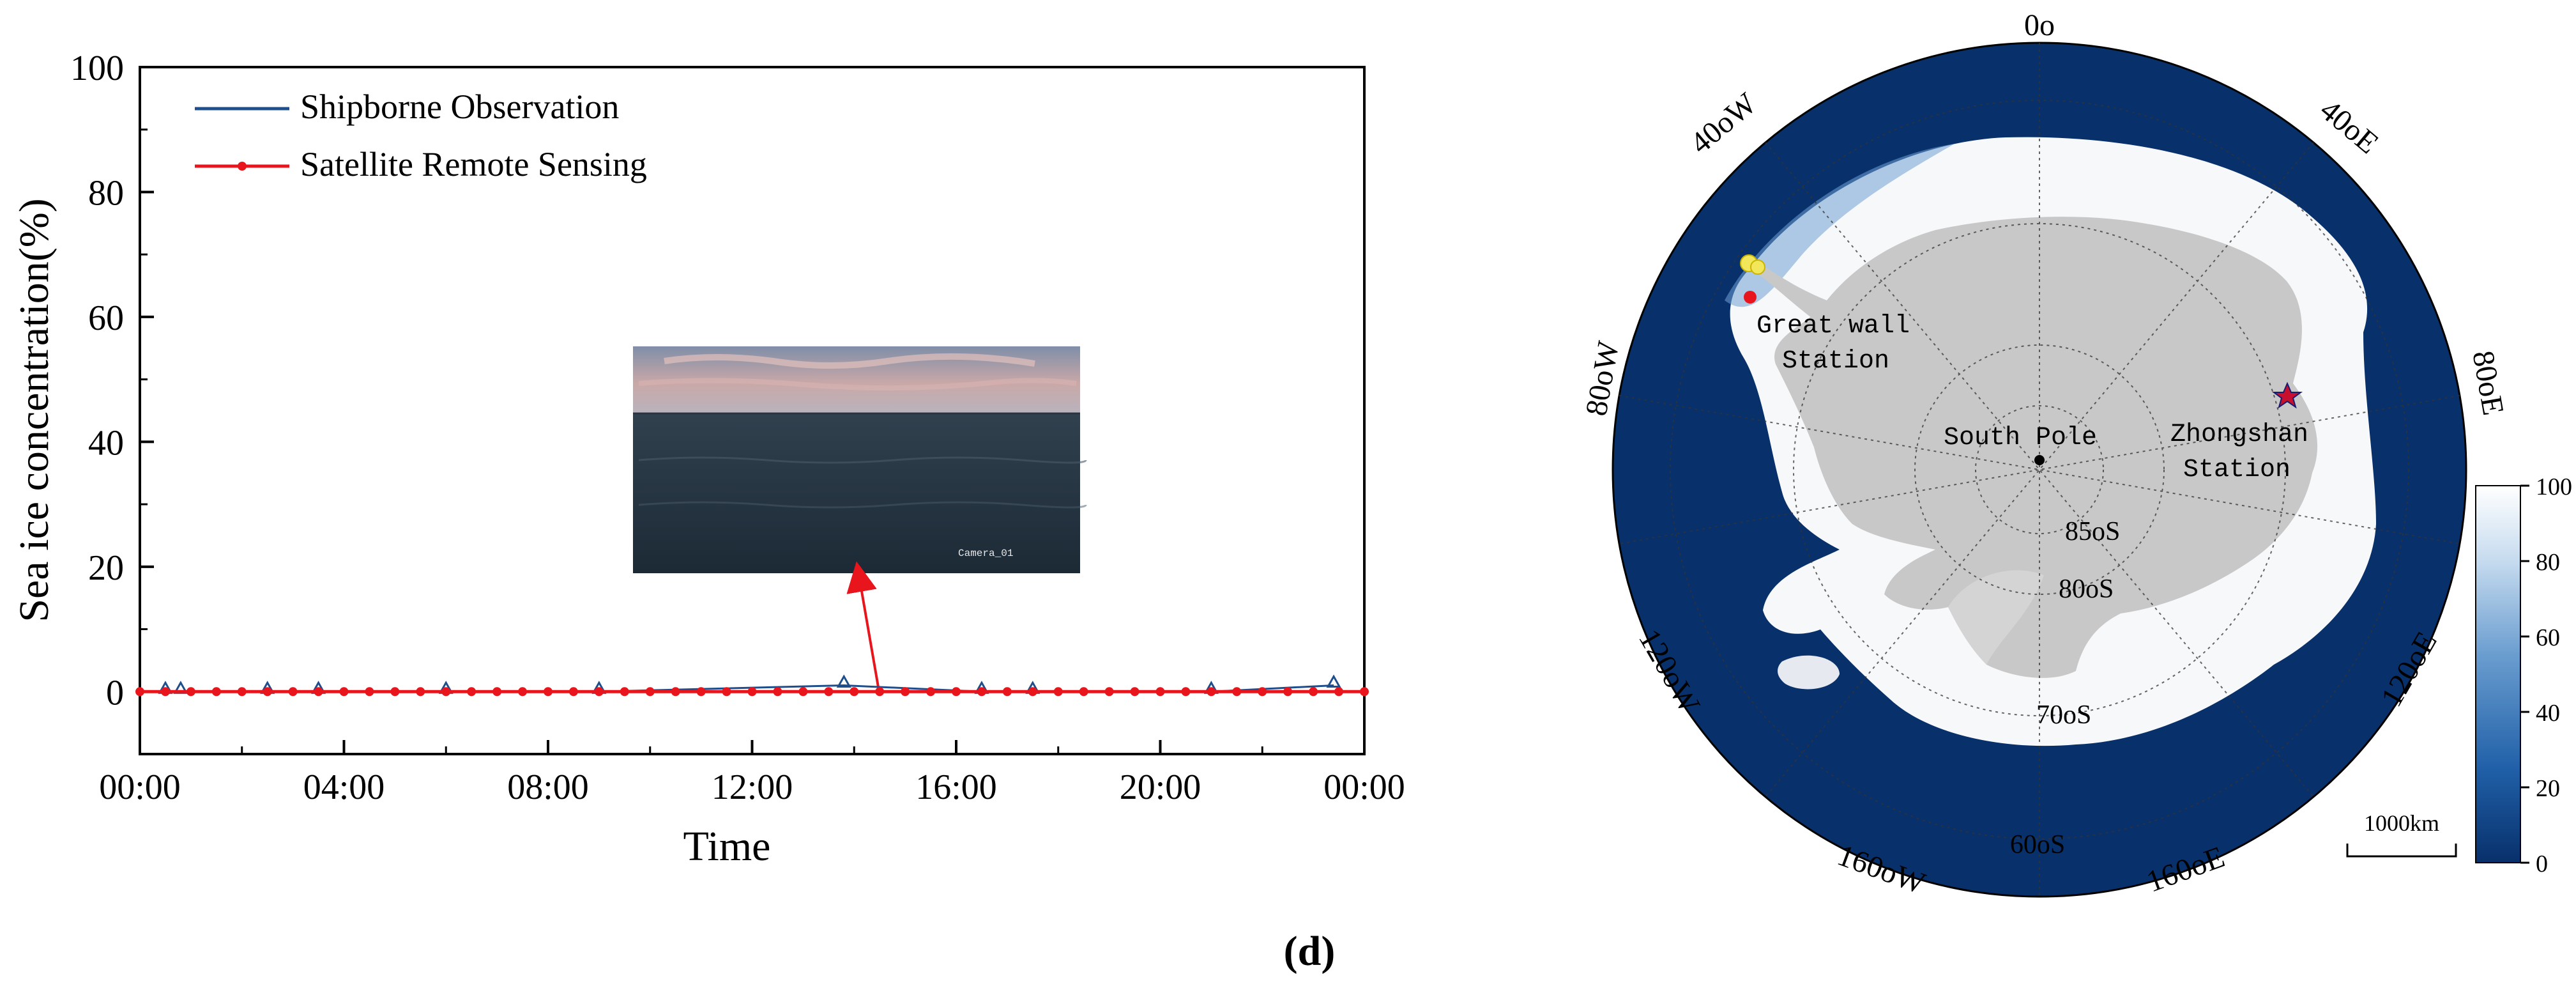 Image resolution: width=2576 pixels, height=995 pixels. I want to click on latitude-label-70s: 70oS, so click(2063, 715).